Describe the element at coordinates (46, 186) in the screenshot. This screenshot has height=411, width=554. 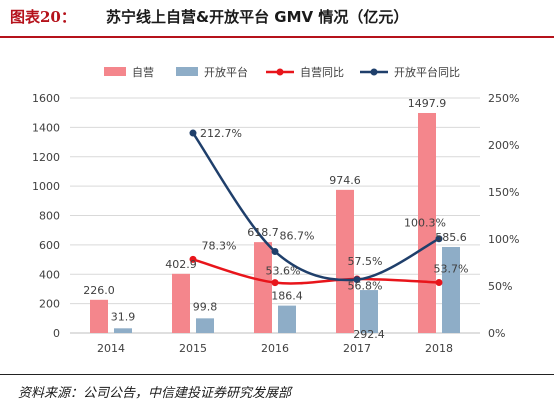
I see `y-left-tick-label: 1000` at that location.